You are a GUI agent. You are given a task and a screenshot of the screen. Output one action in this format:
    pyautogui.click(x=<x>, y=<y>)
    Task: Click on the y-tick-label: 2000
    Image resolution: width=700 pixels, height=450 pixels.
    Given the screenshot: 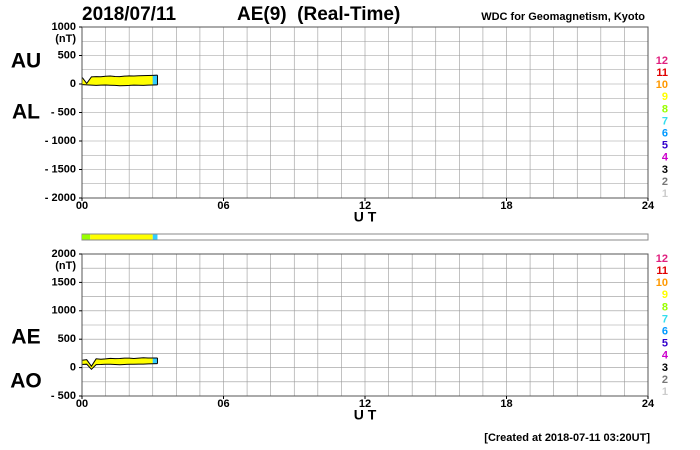 What is the action you would take?
    pyautogui.click(x=64, y=254)
    